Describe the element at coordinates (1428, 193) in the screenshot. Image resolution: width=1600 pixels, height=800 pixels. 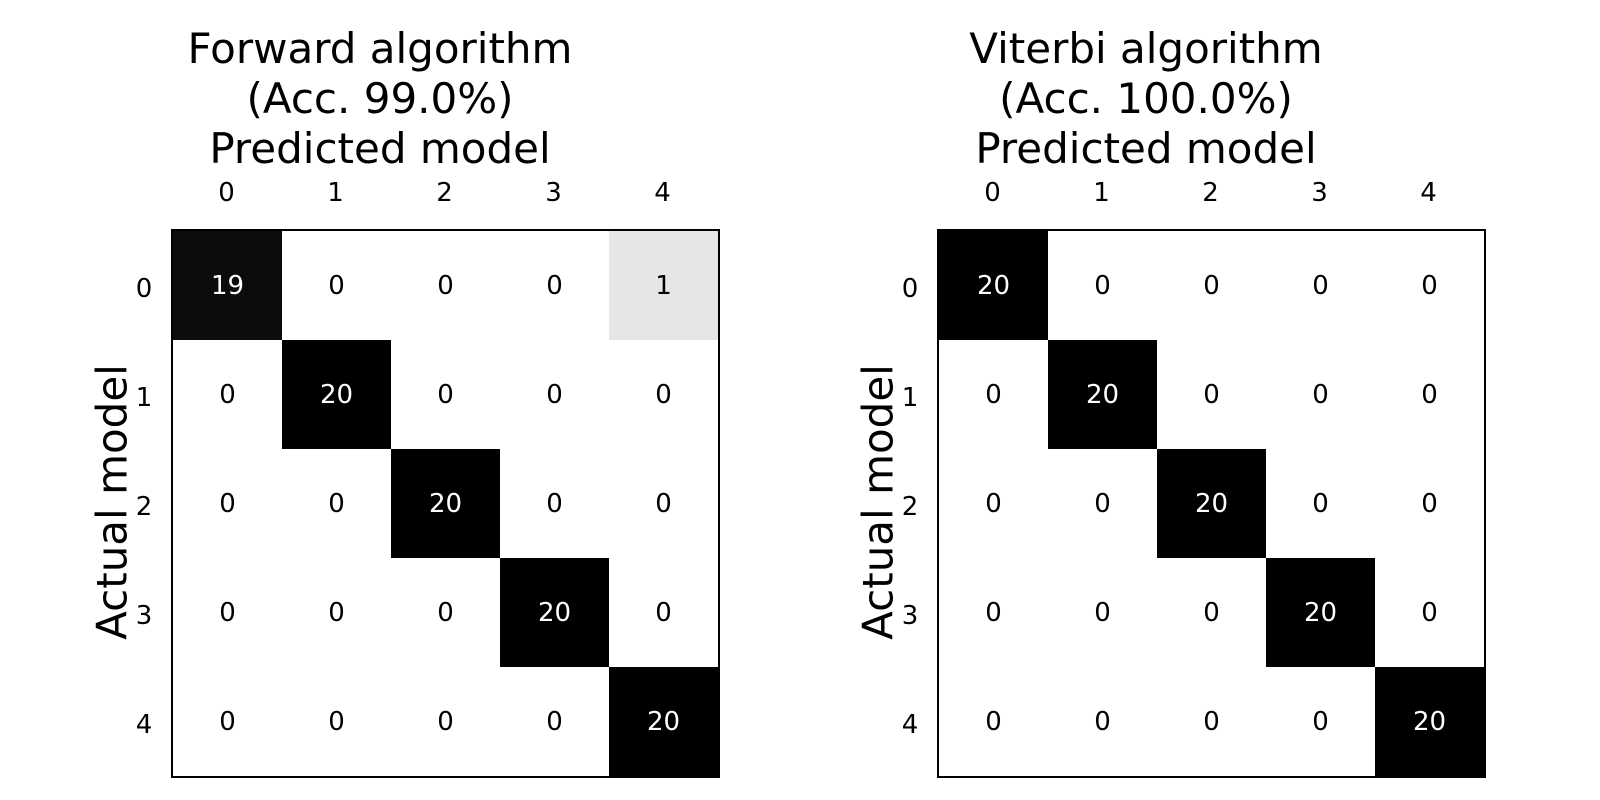
I see `x-tick-label: 4` at that location.